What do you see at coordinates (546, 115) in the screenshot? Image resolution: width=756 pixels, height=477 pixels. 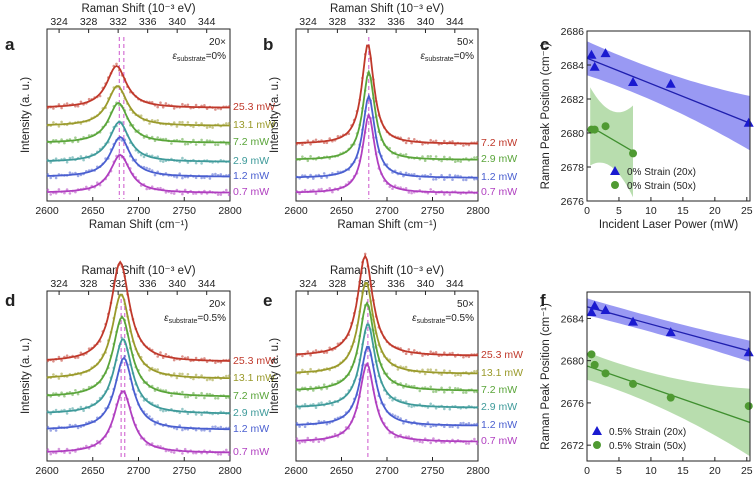 I see `y-axis-label: Raman Peak Position (cm⁻¹)` at bounding box center [546, 115].